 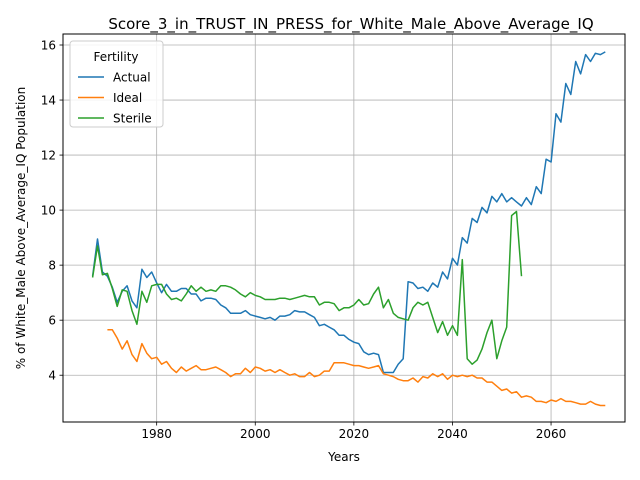 I want to click on y-axis-ticks: 4 6 8 10 12 14 16, so click(x=52, y=211).